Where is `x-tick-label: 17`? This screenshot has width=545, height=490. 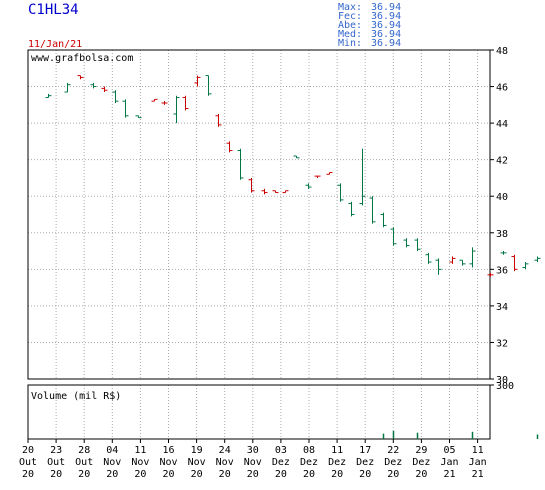
x-tick-label: 17 is located at coordinates (365, 450).